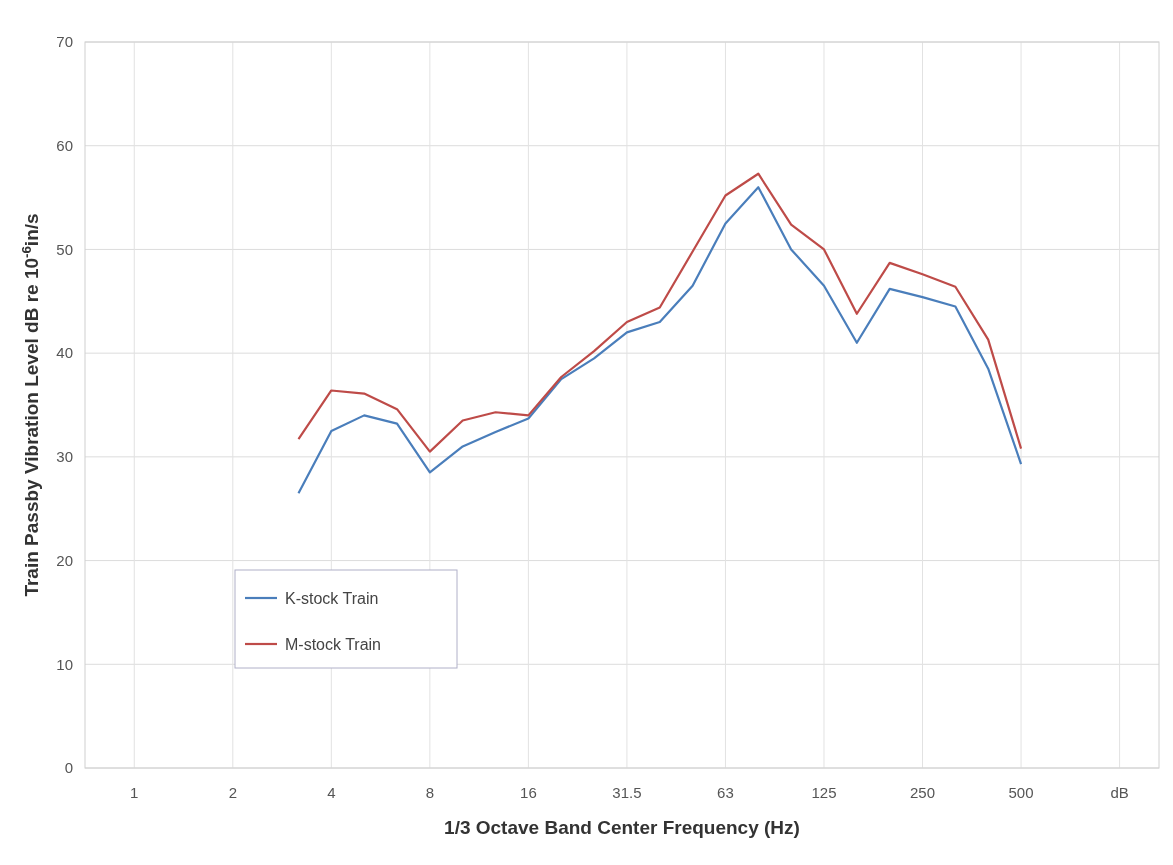  What do you see at coordinates (725, 792) in the screenshot?
I see `x-tick-label: 63` at bounding box center [725, 792].